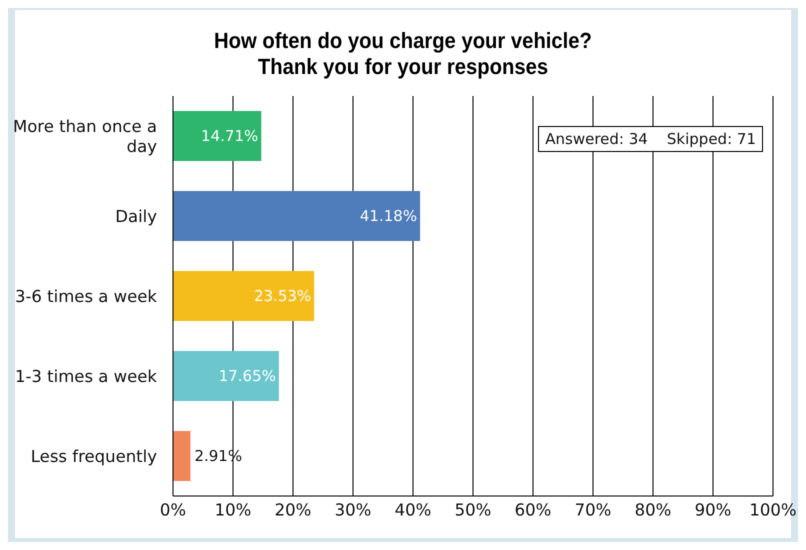 Image resolution: width=806 pixels, height=550 pixels. Describe the element at coordinates (136, 216) in the screenshot. I see `y-tick-label: Daily` at that location.